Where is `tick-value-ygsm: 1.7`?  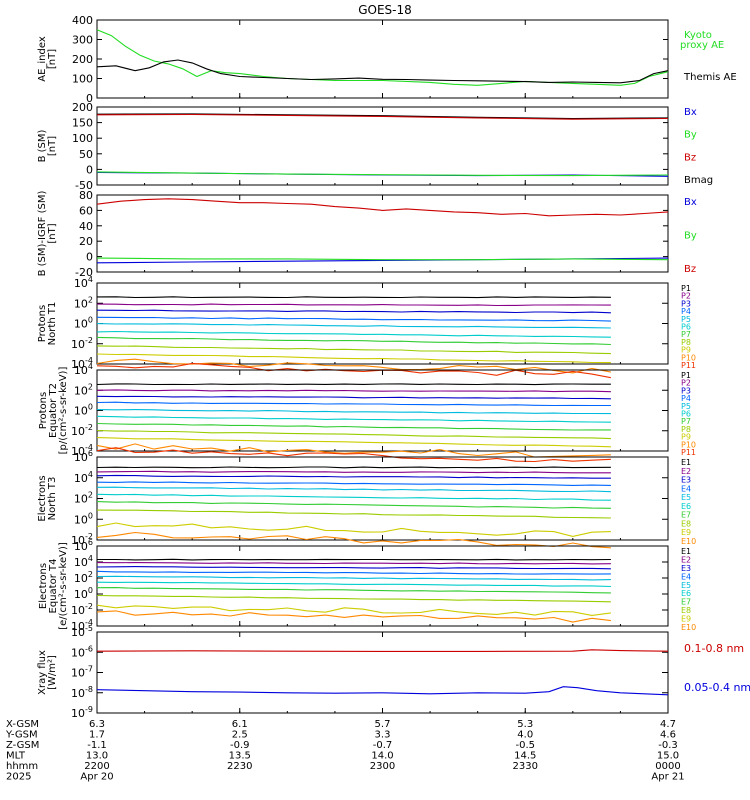
tick-value-ygsm: 1.7 is located at coordinates (97, 735).